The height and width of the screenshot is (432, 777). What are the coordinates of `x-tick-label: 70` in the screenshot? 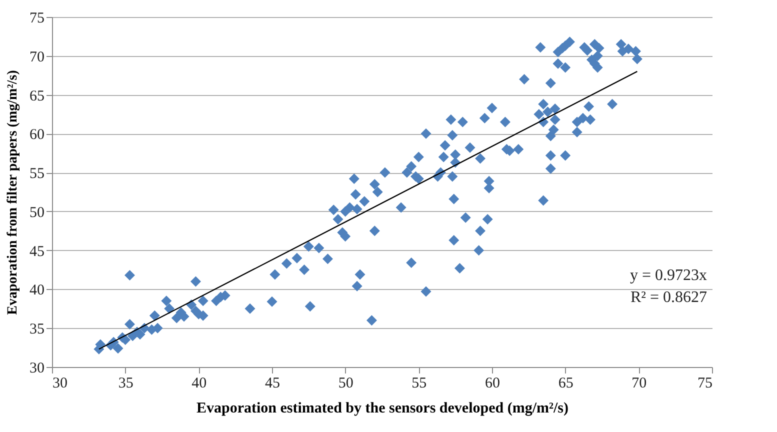 It's located at (639, 384).